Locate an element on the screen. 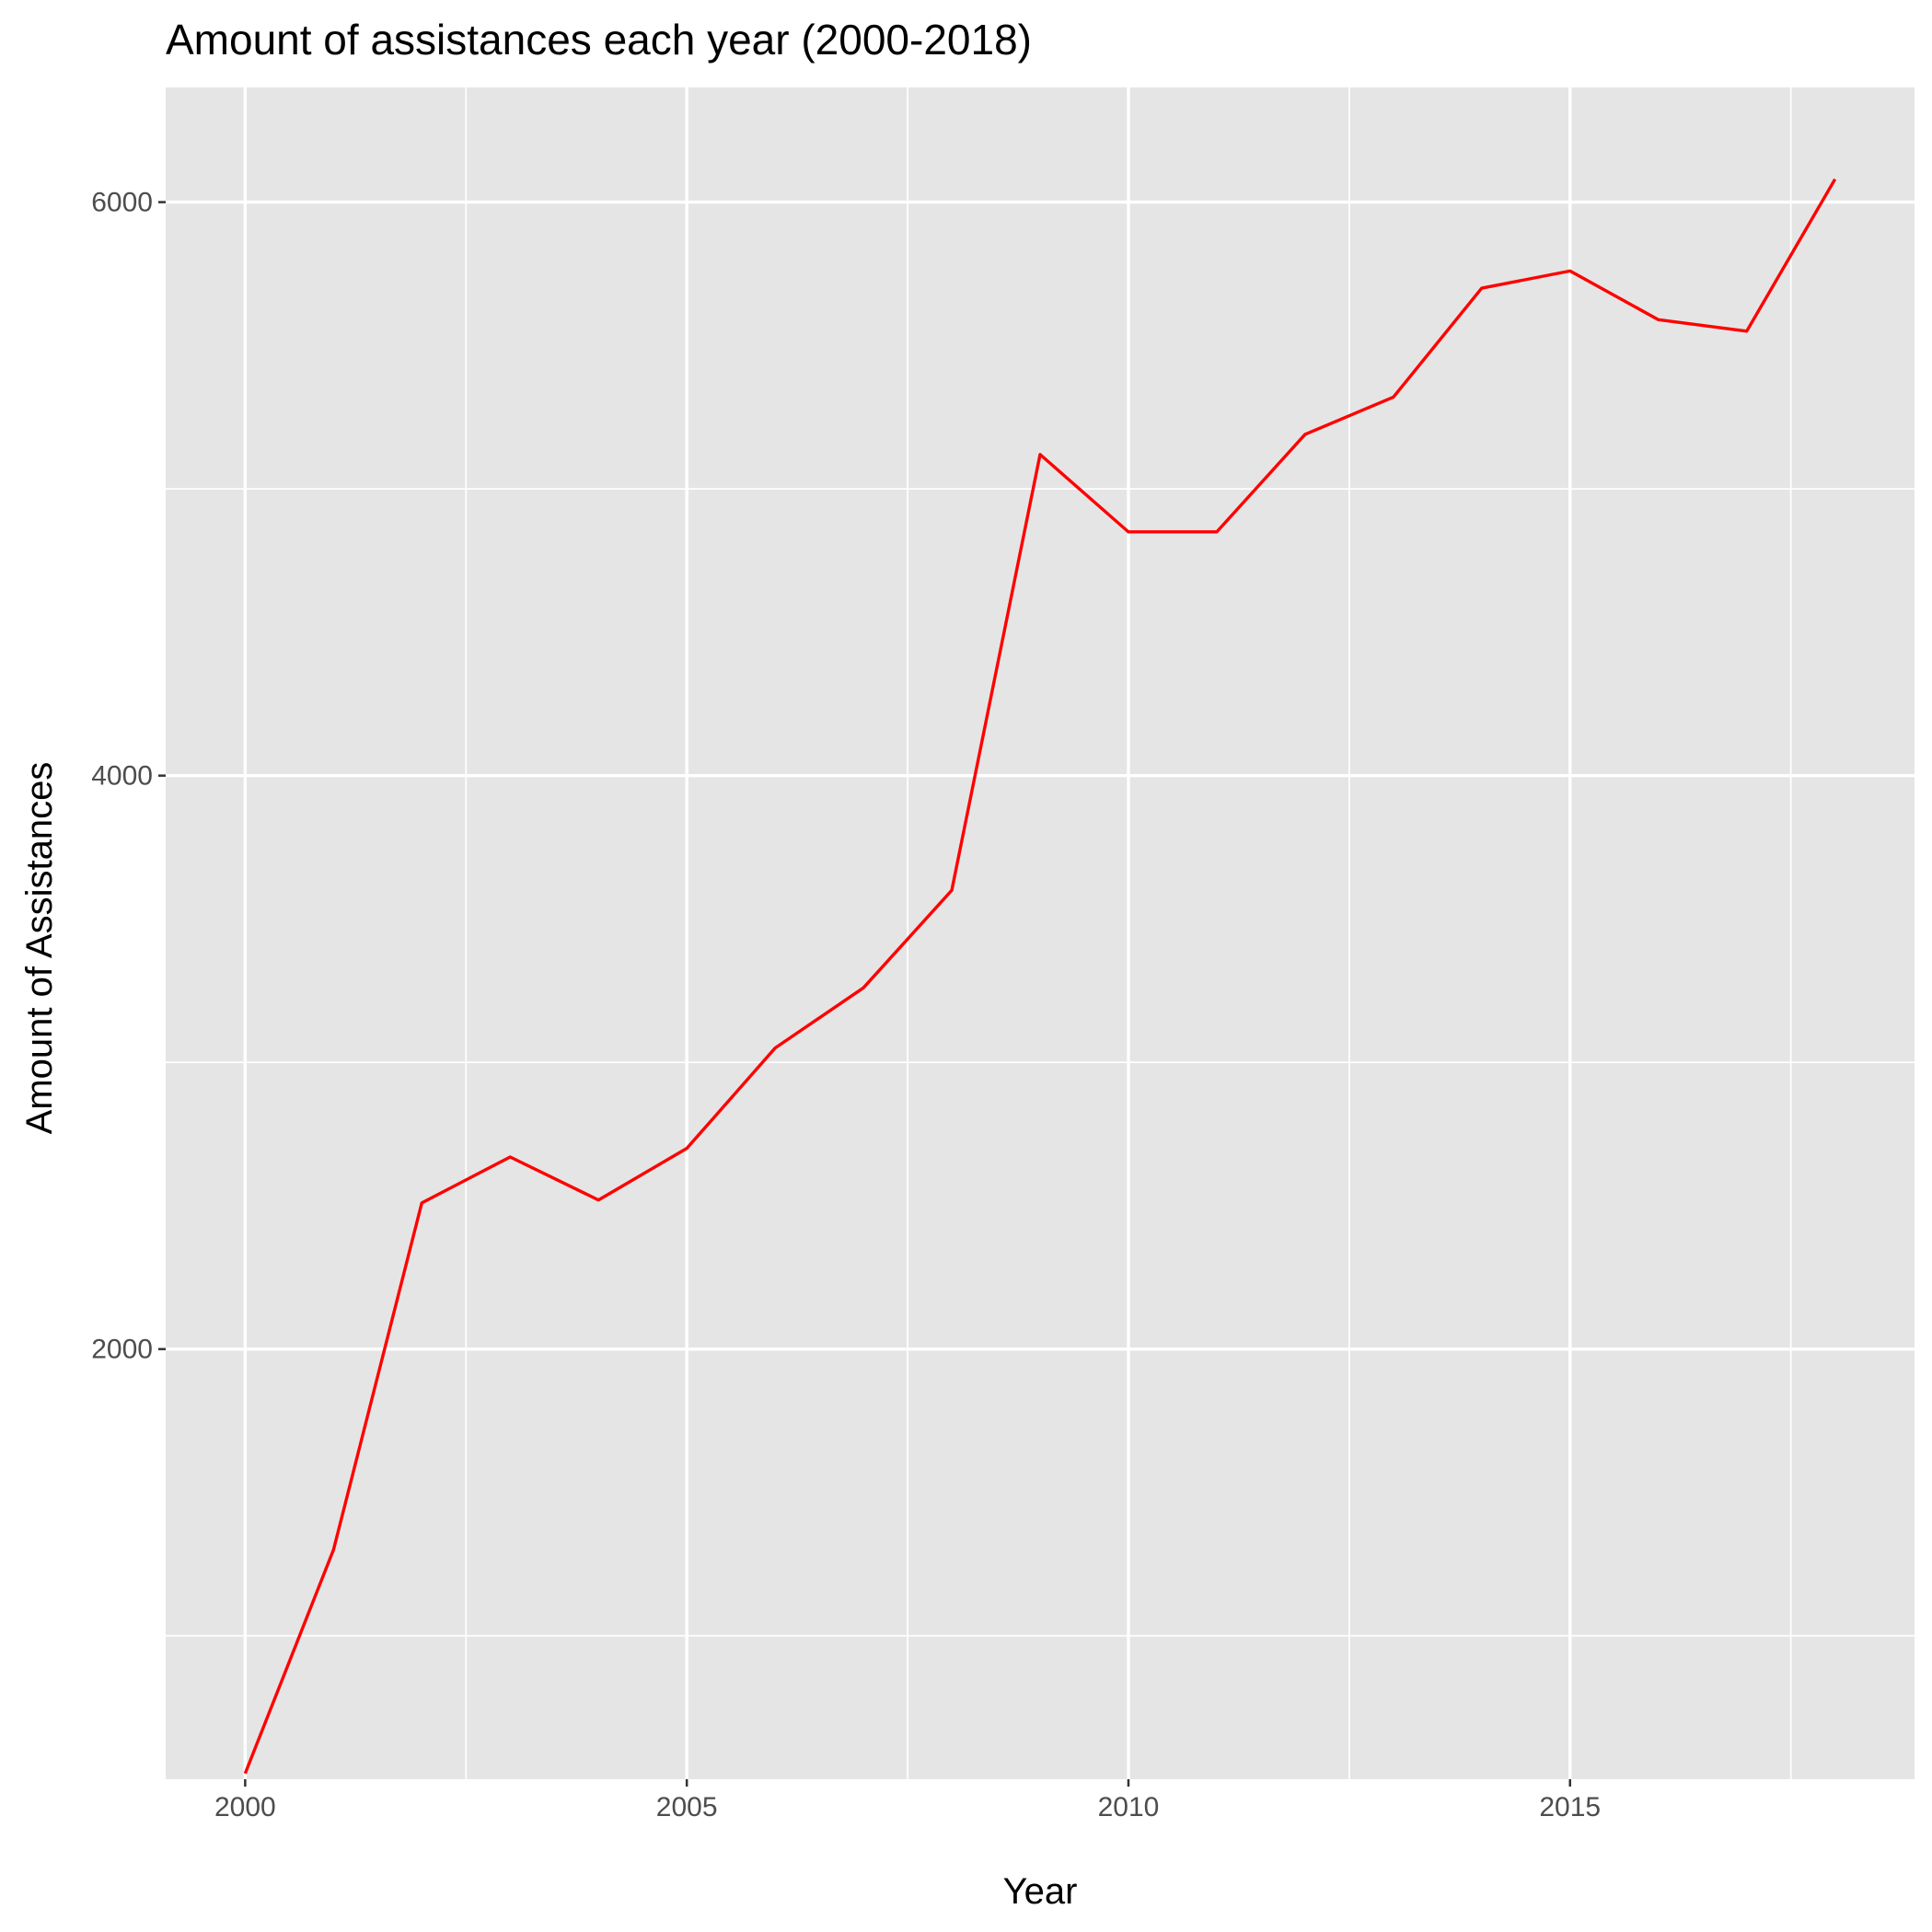 Image resolution: width=1932 pixels, height=1932 pixels. y-axis-label: Amount of Assistances is located at coordinates (40, 949).